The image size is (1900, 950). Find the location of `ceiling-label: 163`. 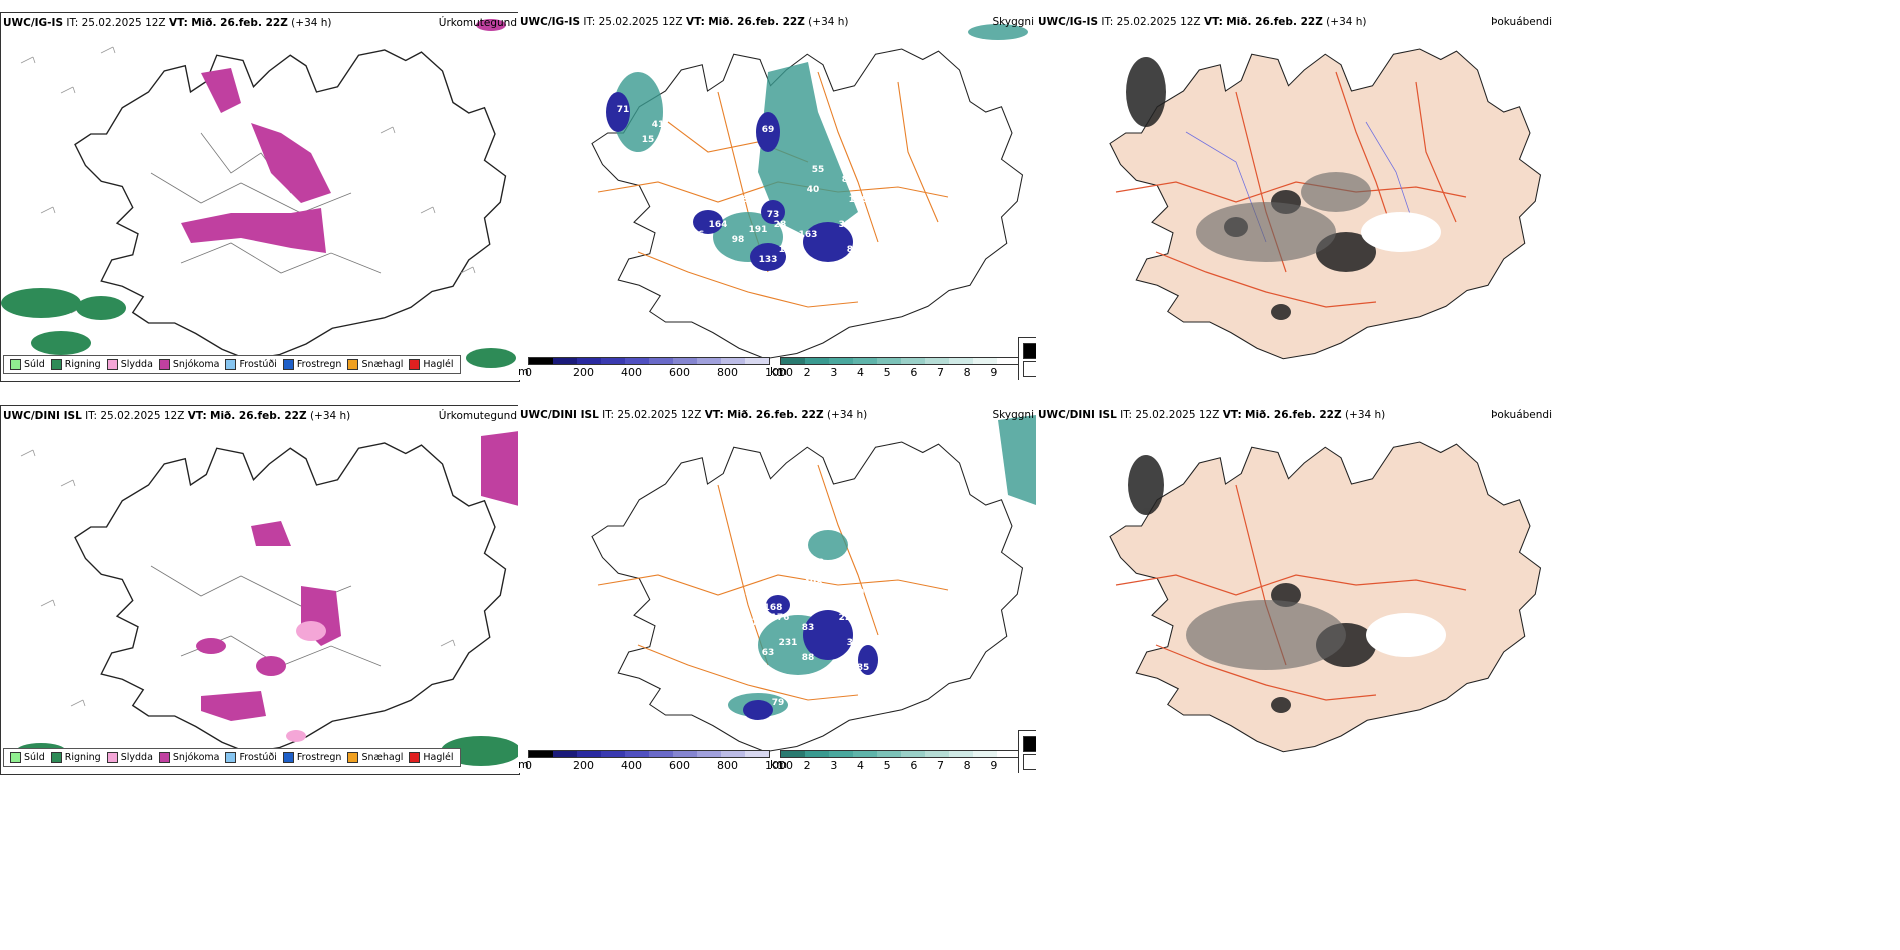

ceiling-label: 163 is located at coordinates (808, 235).